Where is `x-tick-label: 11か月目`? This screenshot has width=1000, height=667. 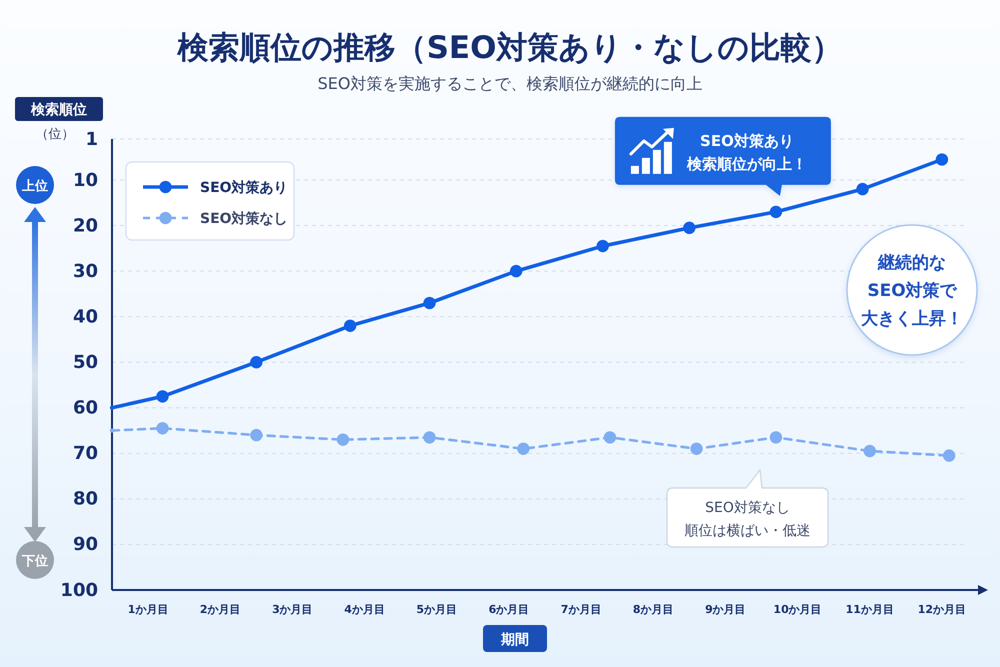
x-tick-label: 11か月目 is located at coordinates (870, 609).